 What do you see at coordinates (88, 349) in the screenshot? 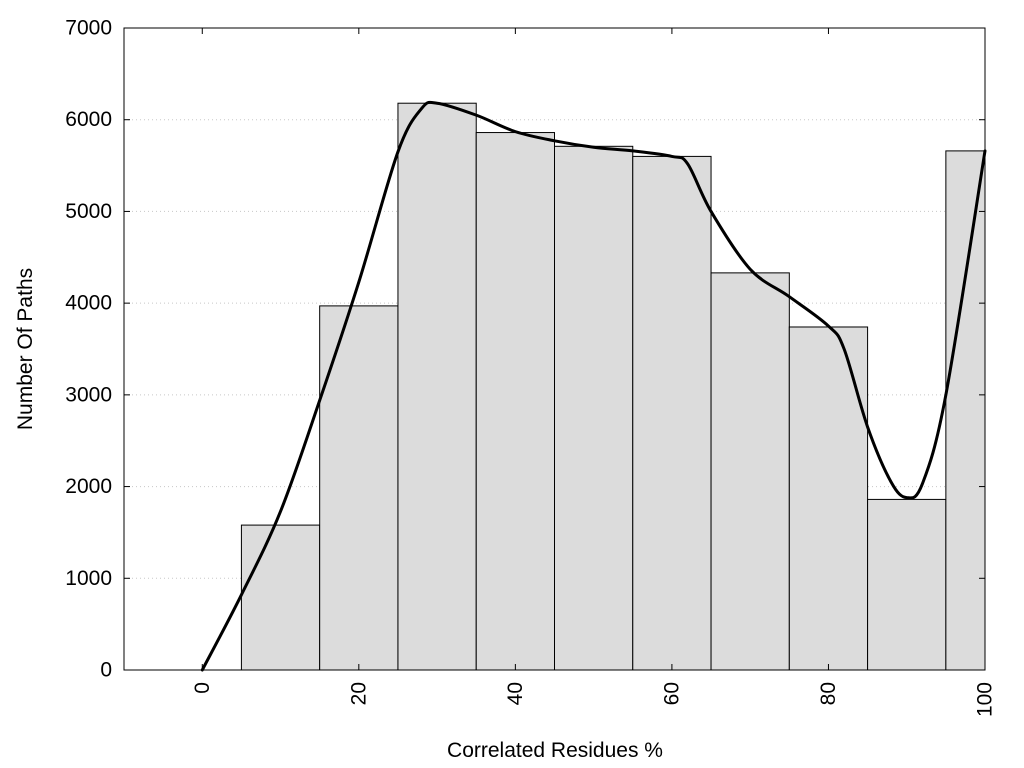
I see `y-tick-labels: 0 1000 2000 3000 4000 5000 6000 7000` at bounding box center [88, 349].